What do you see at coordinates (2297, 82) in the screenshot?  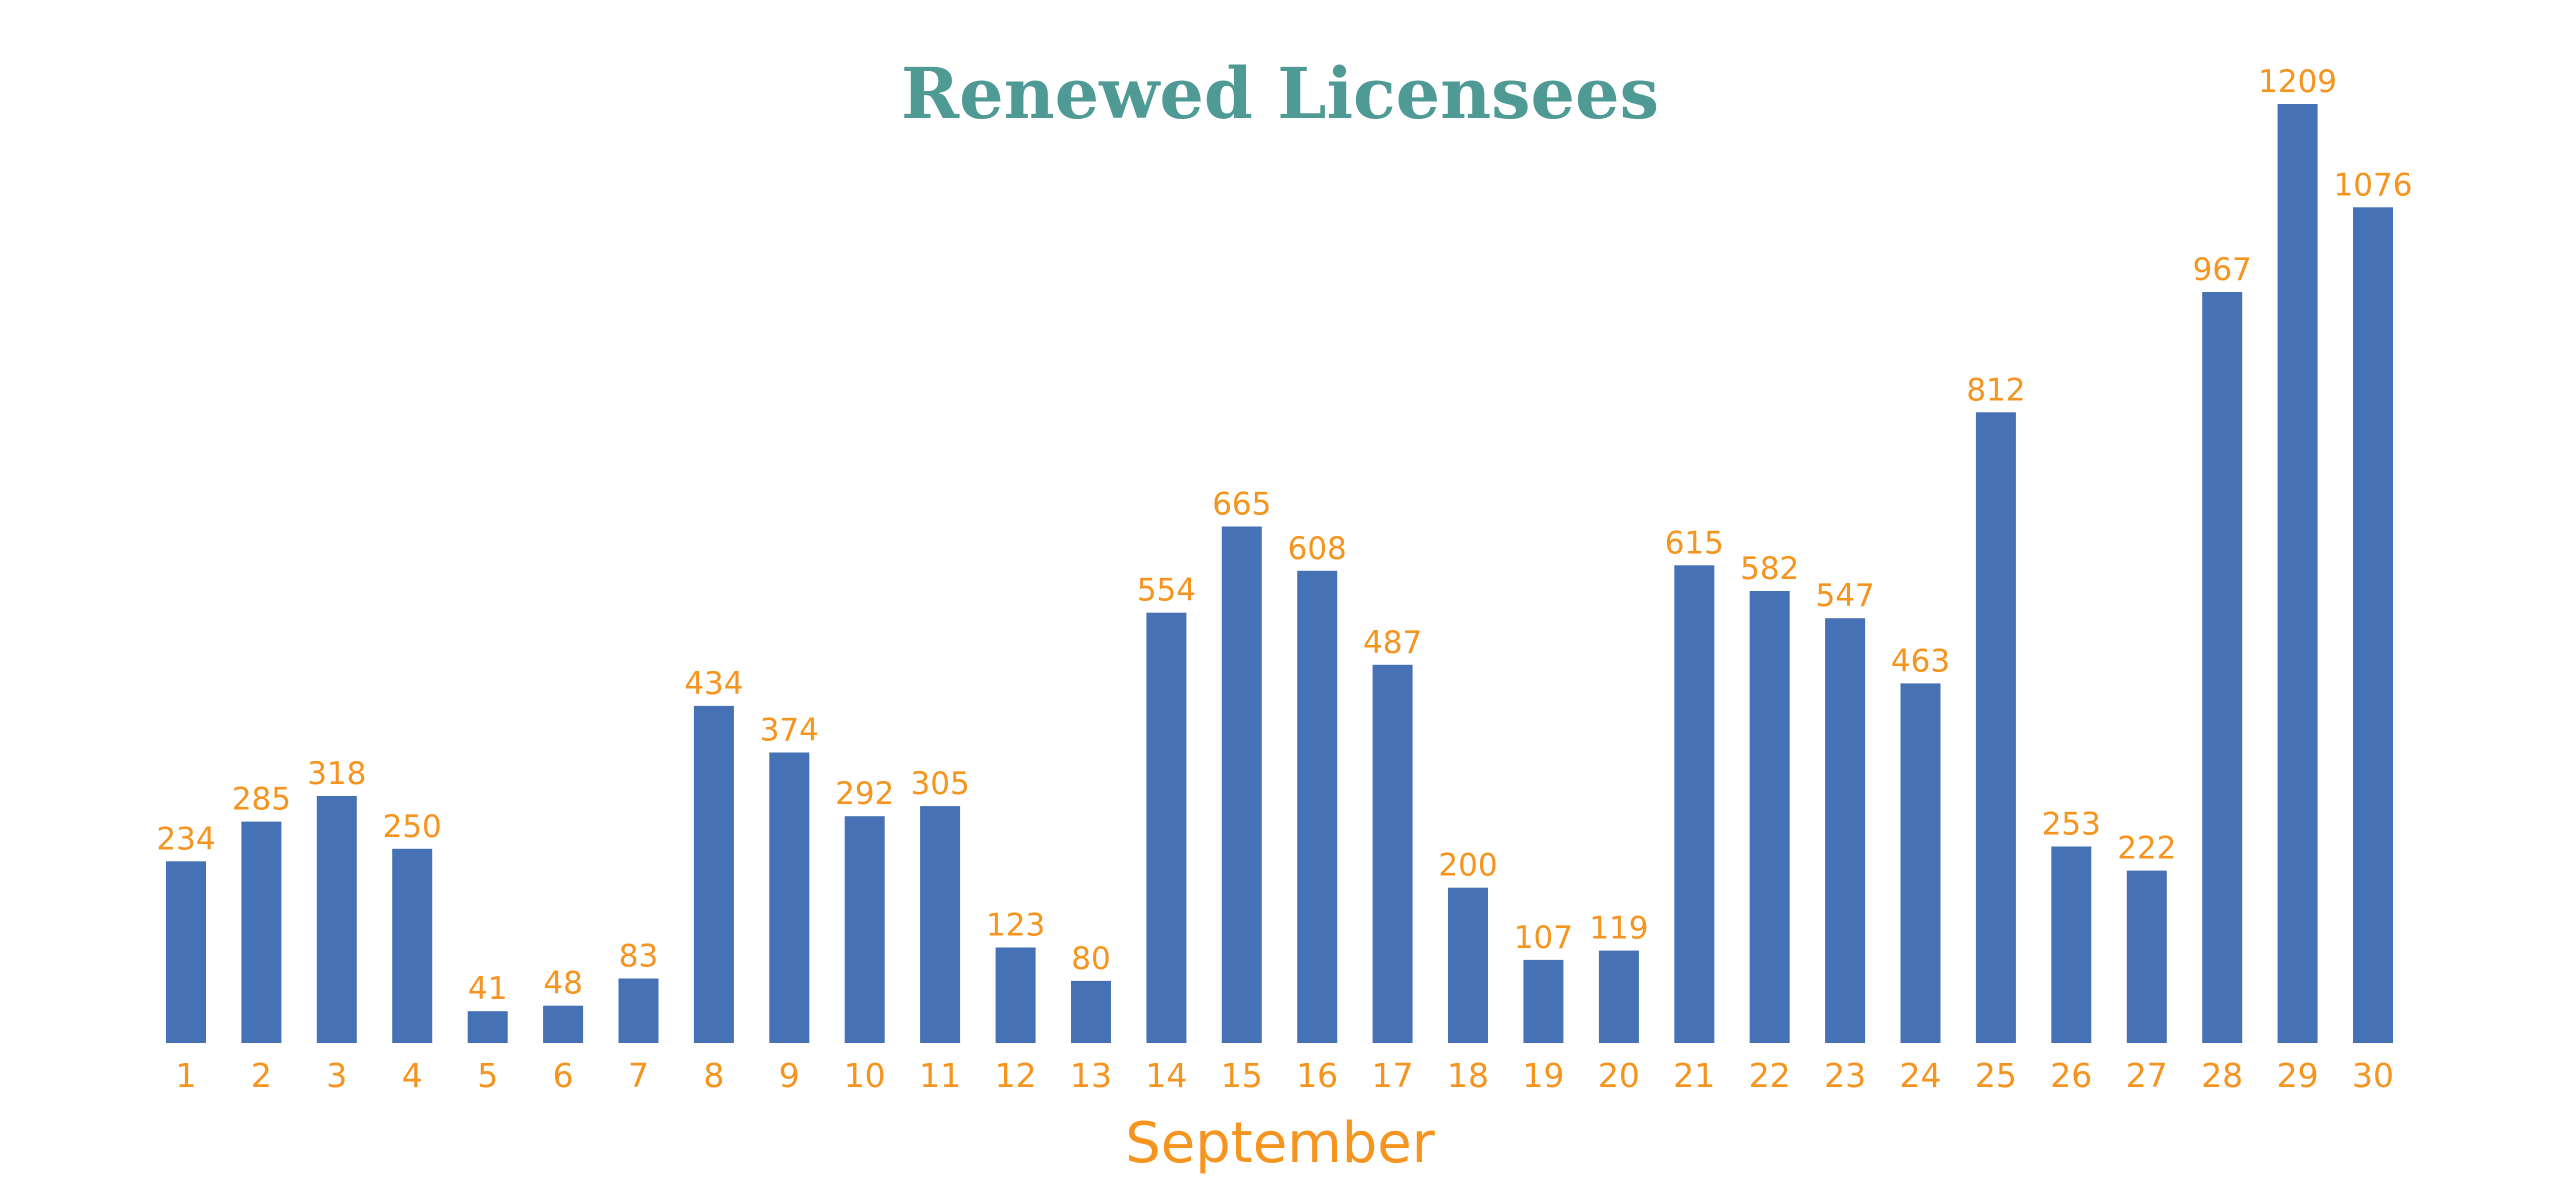 I see `data-label-day-29: 1209` at bounding box center [2297, 82].